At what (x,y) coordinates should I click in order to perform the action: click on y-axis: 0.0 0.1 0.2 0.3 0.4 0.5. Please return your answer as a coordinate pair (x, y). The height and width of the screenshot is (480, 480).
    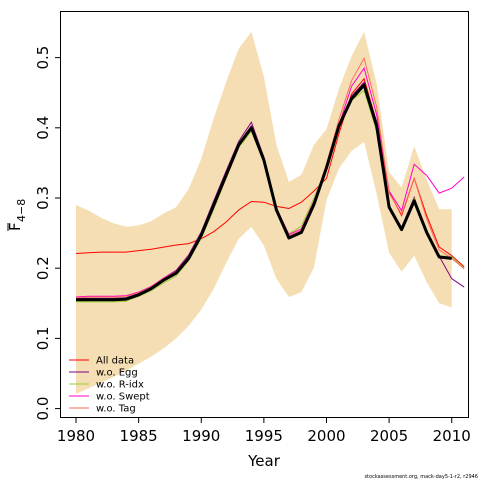
    Looking at the image, I should click on (47, 233).